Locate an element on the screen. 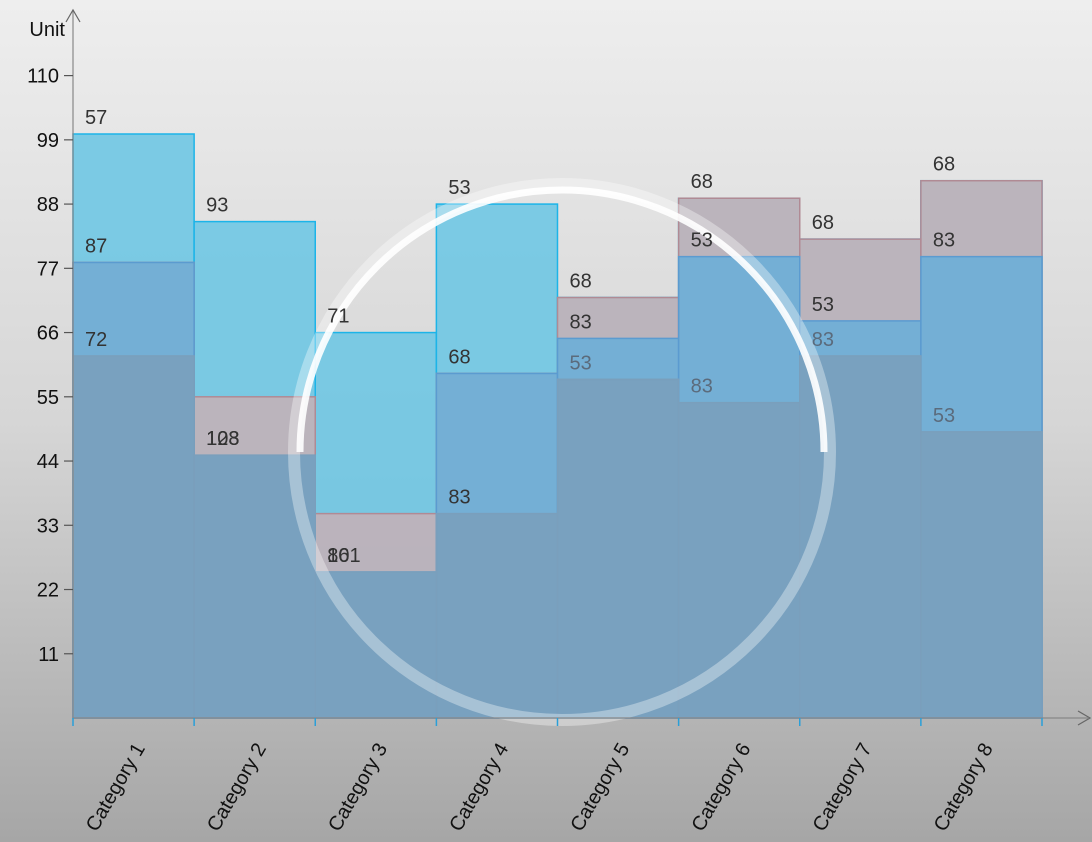 The width and height of the screenshot is (1092, 842). area-step-s1-c2 is located at coordinates (254, 586).